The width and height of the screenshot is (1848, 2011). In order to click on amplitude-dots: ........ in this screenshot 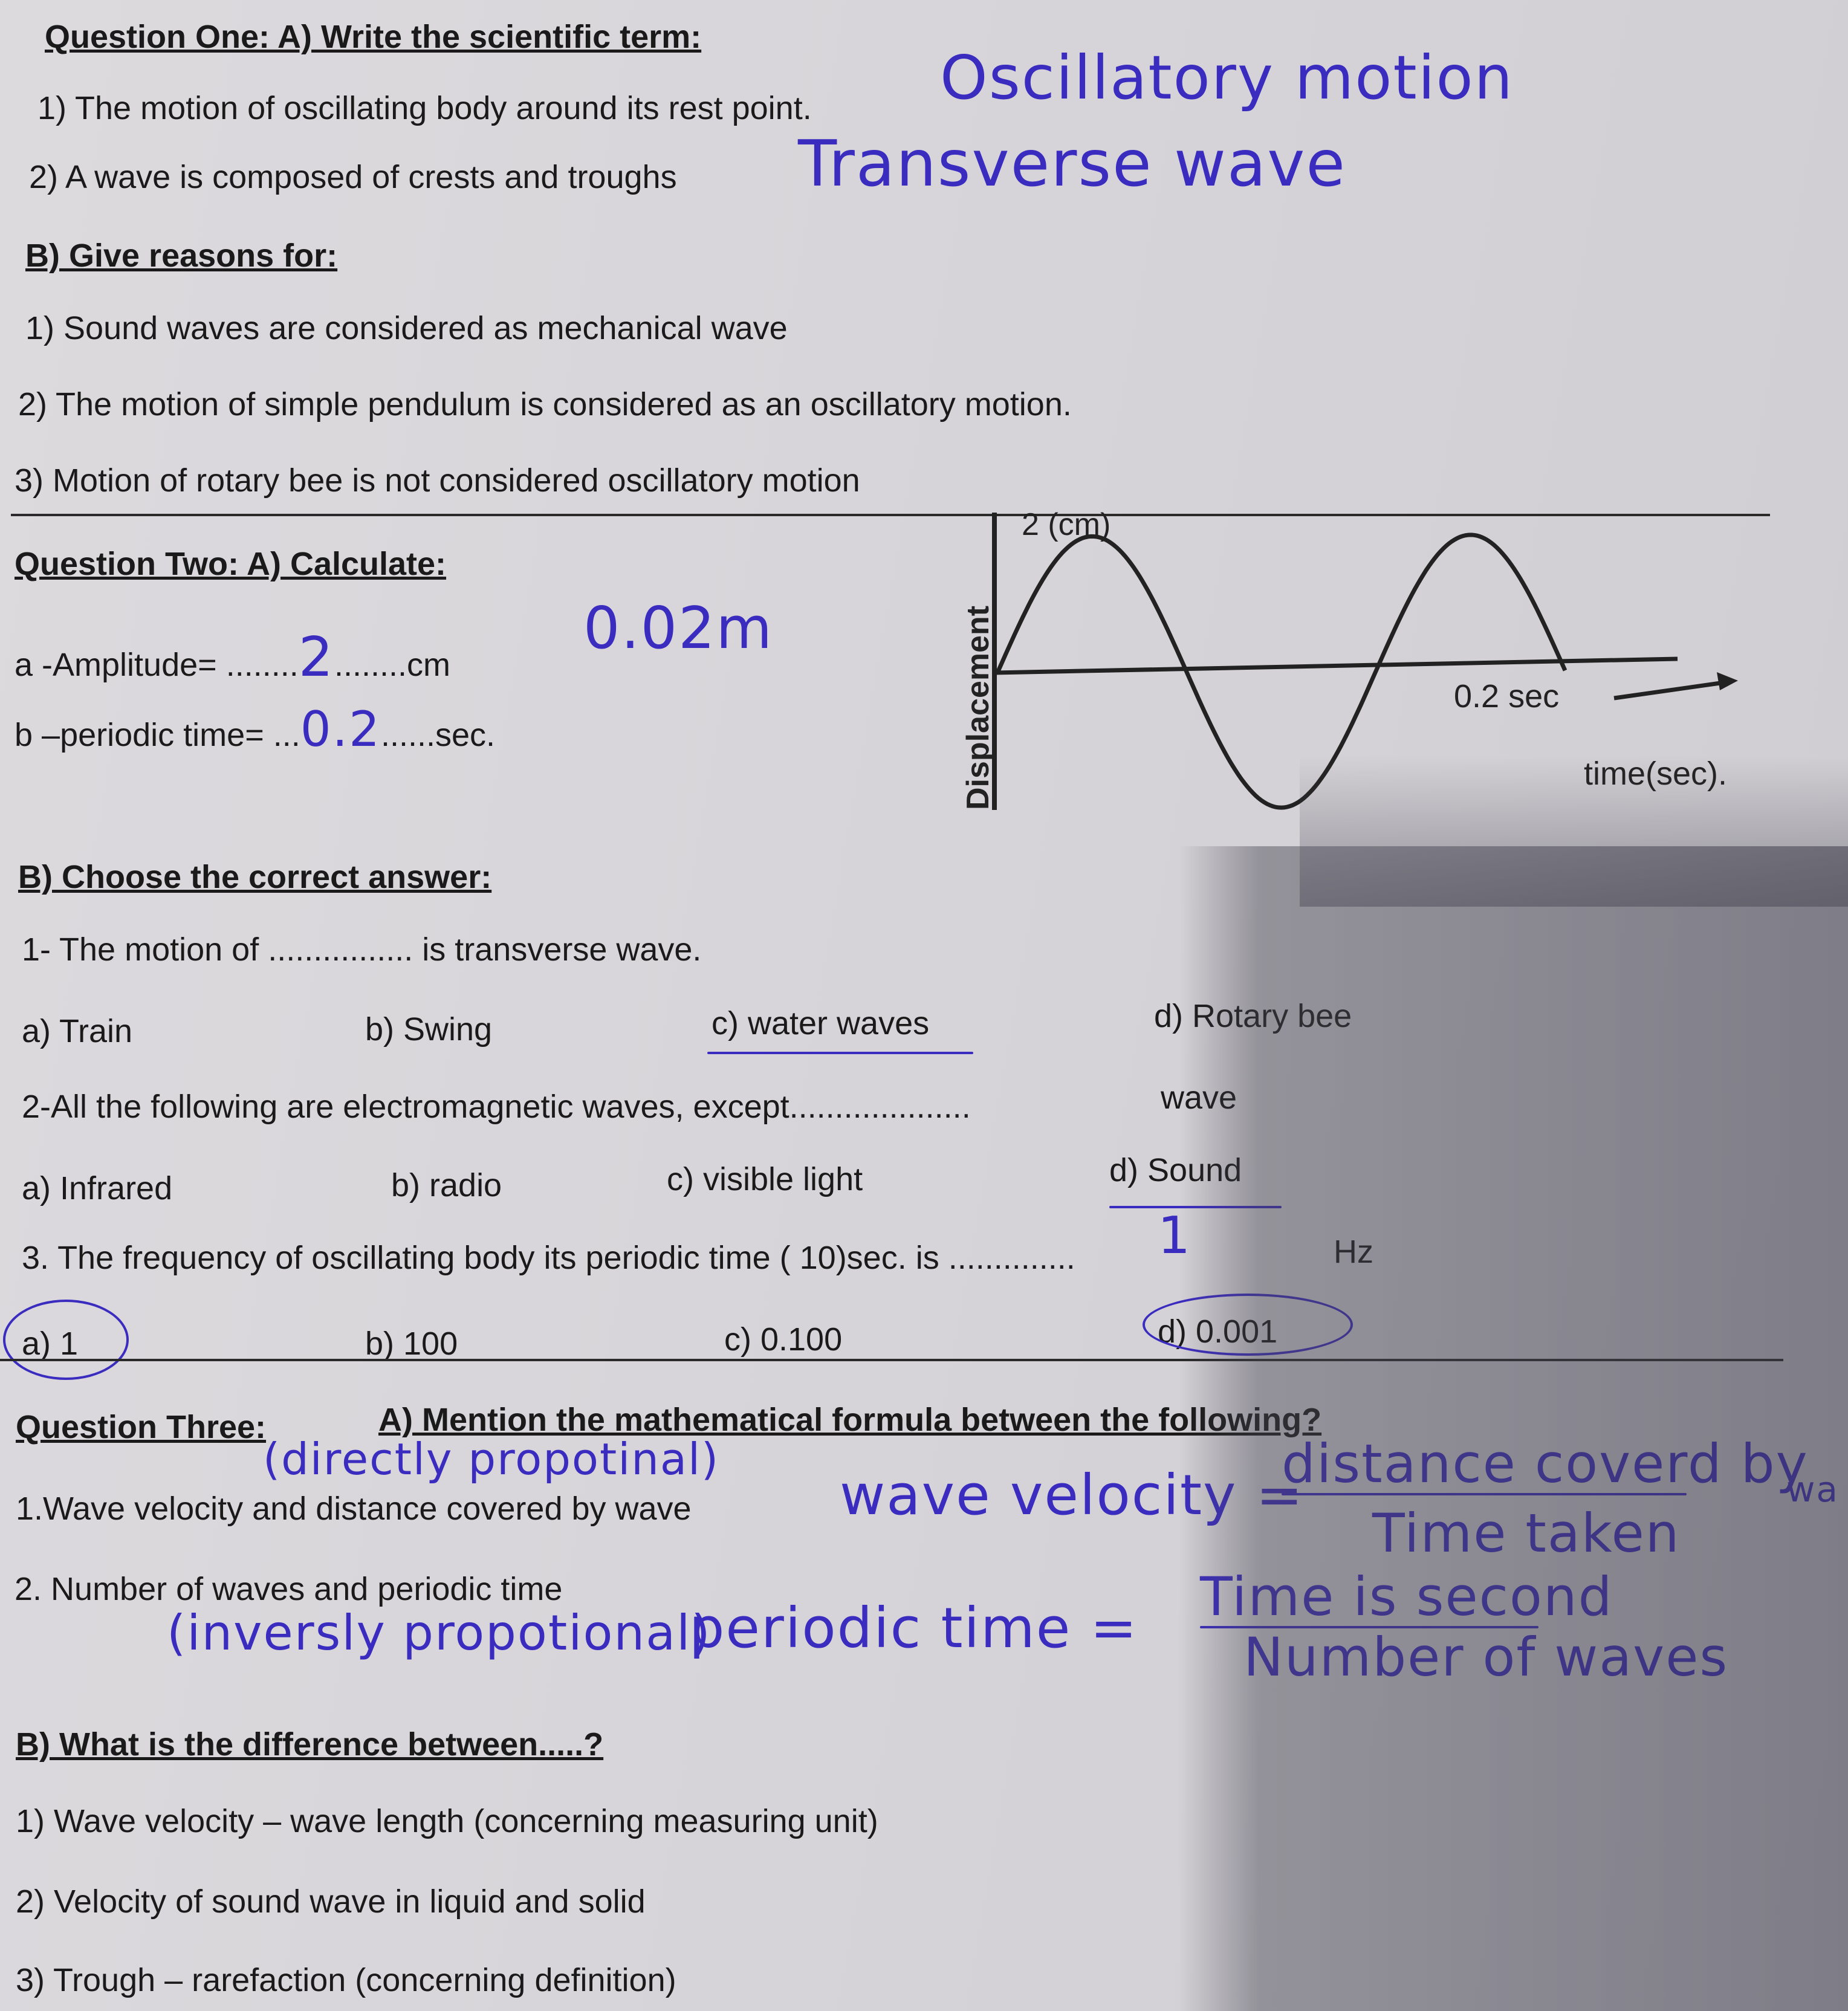, I will do `click(262, 665)`.